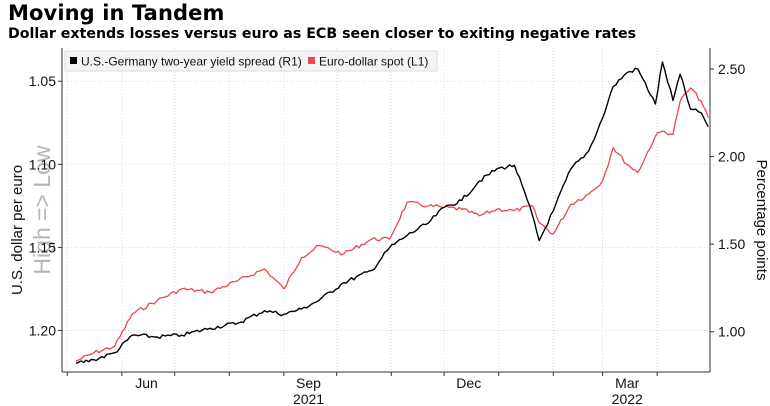 This screenshot has height=406, width=770. What do you see at coordinates (627, 398) in the screenshot?
I see `x-year-label: 2022` at bounding box center [627, 398].